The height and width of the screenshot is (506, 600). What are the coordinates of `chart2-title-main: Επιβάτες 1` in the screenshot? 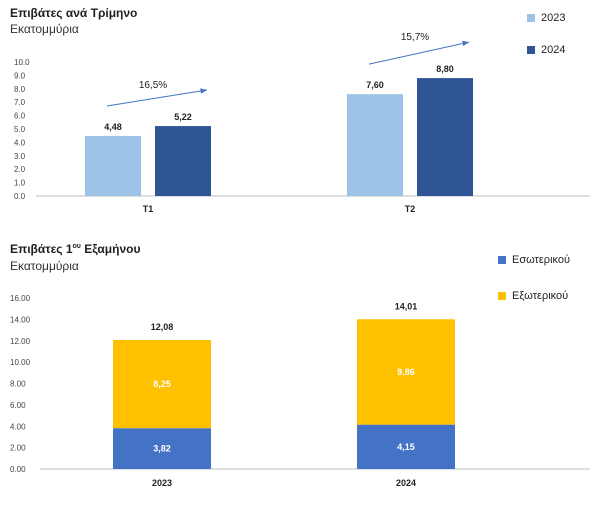 It's located at (41, 249).